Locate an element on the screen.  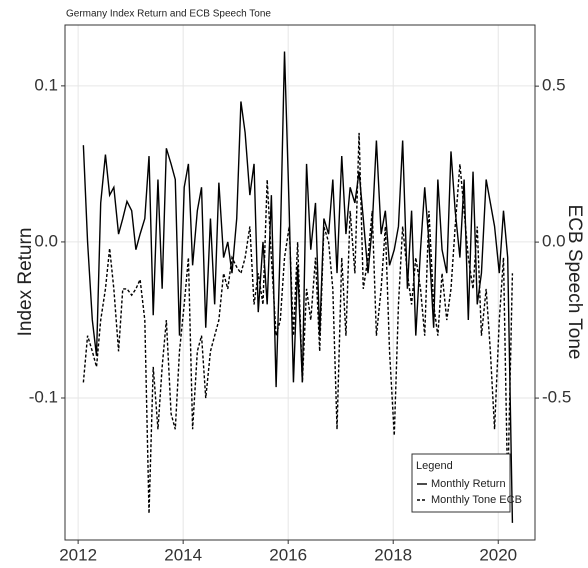
y2-tick-label: 0.5 is located at coordinates (554, 85).